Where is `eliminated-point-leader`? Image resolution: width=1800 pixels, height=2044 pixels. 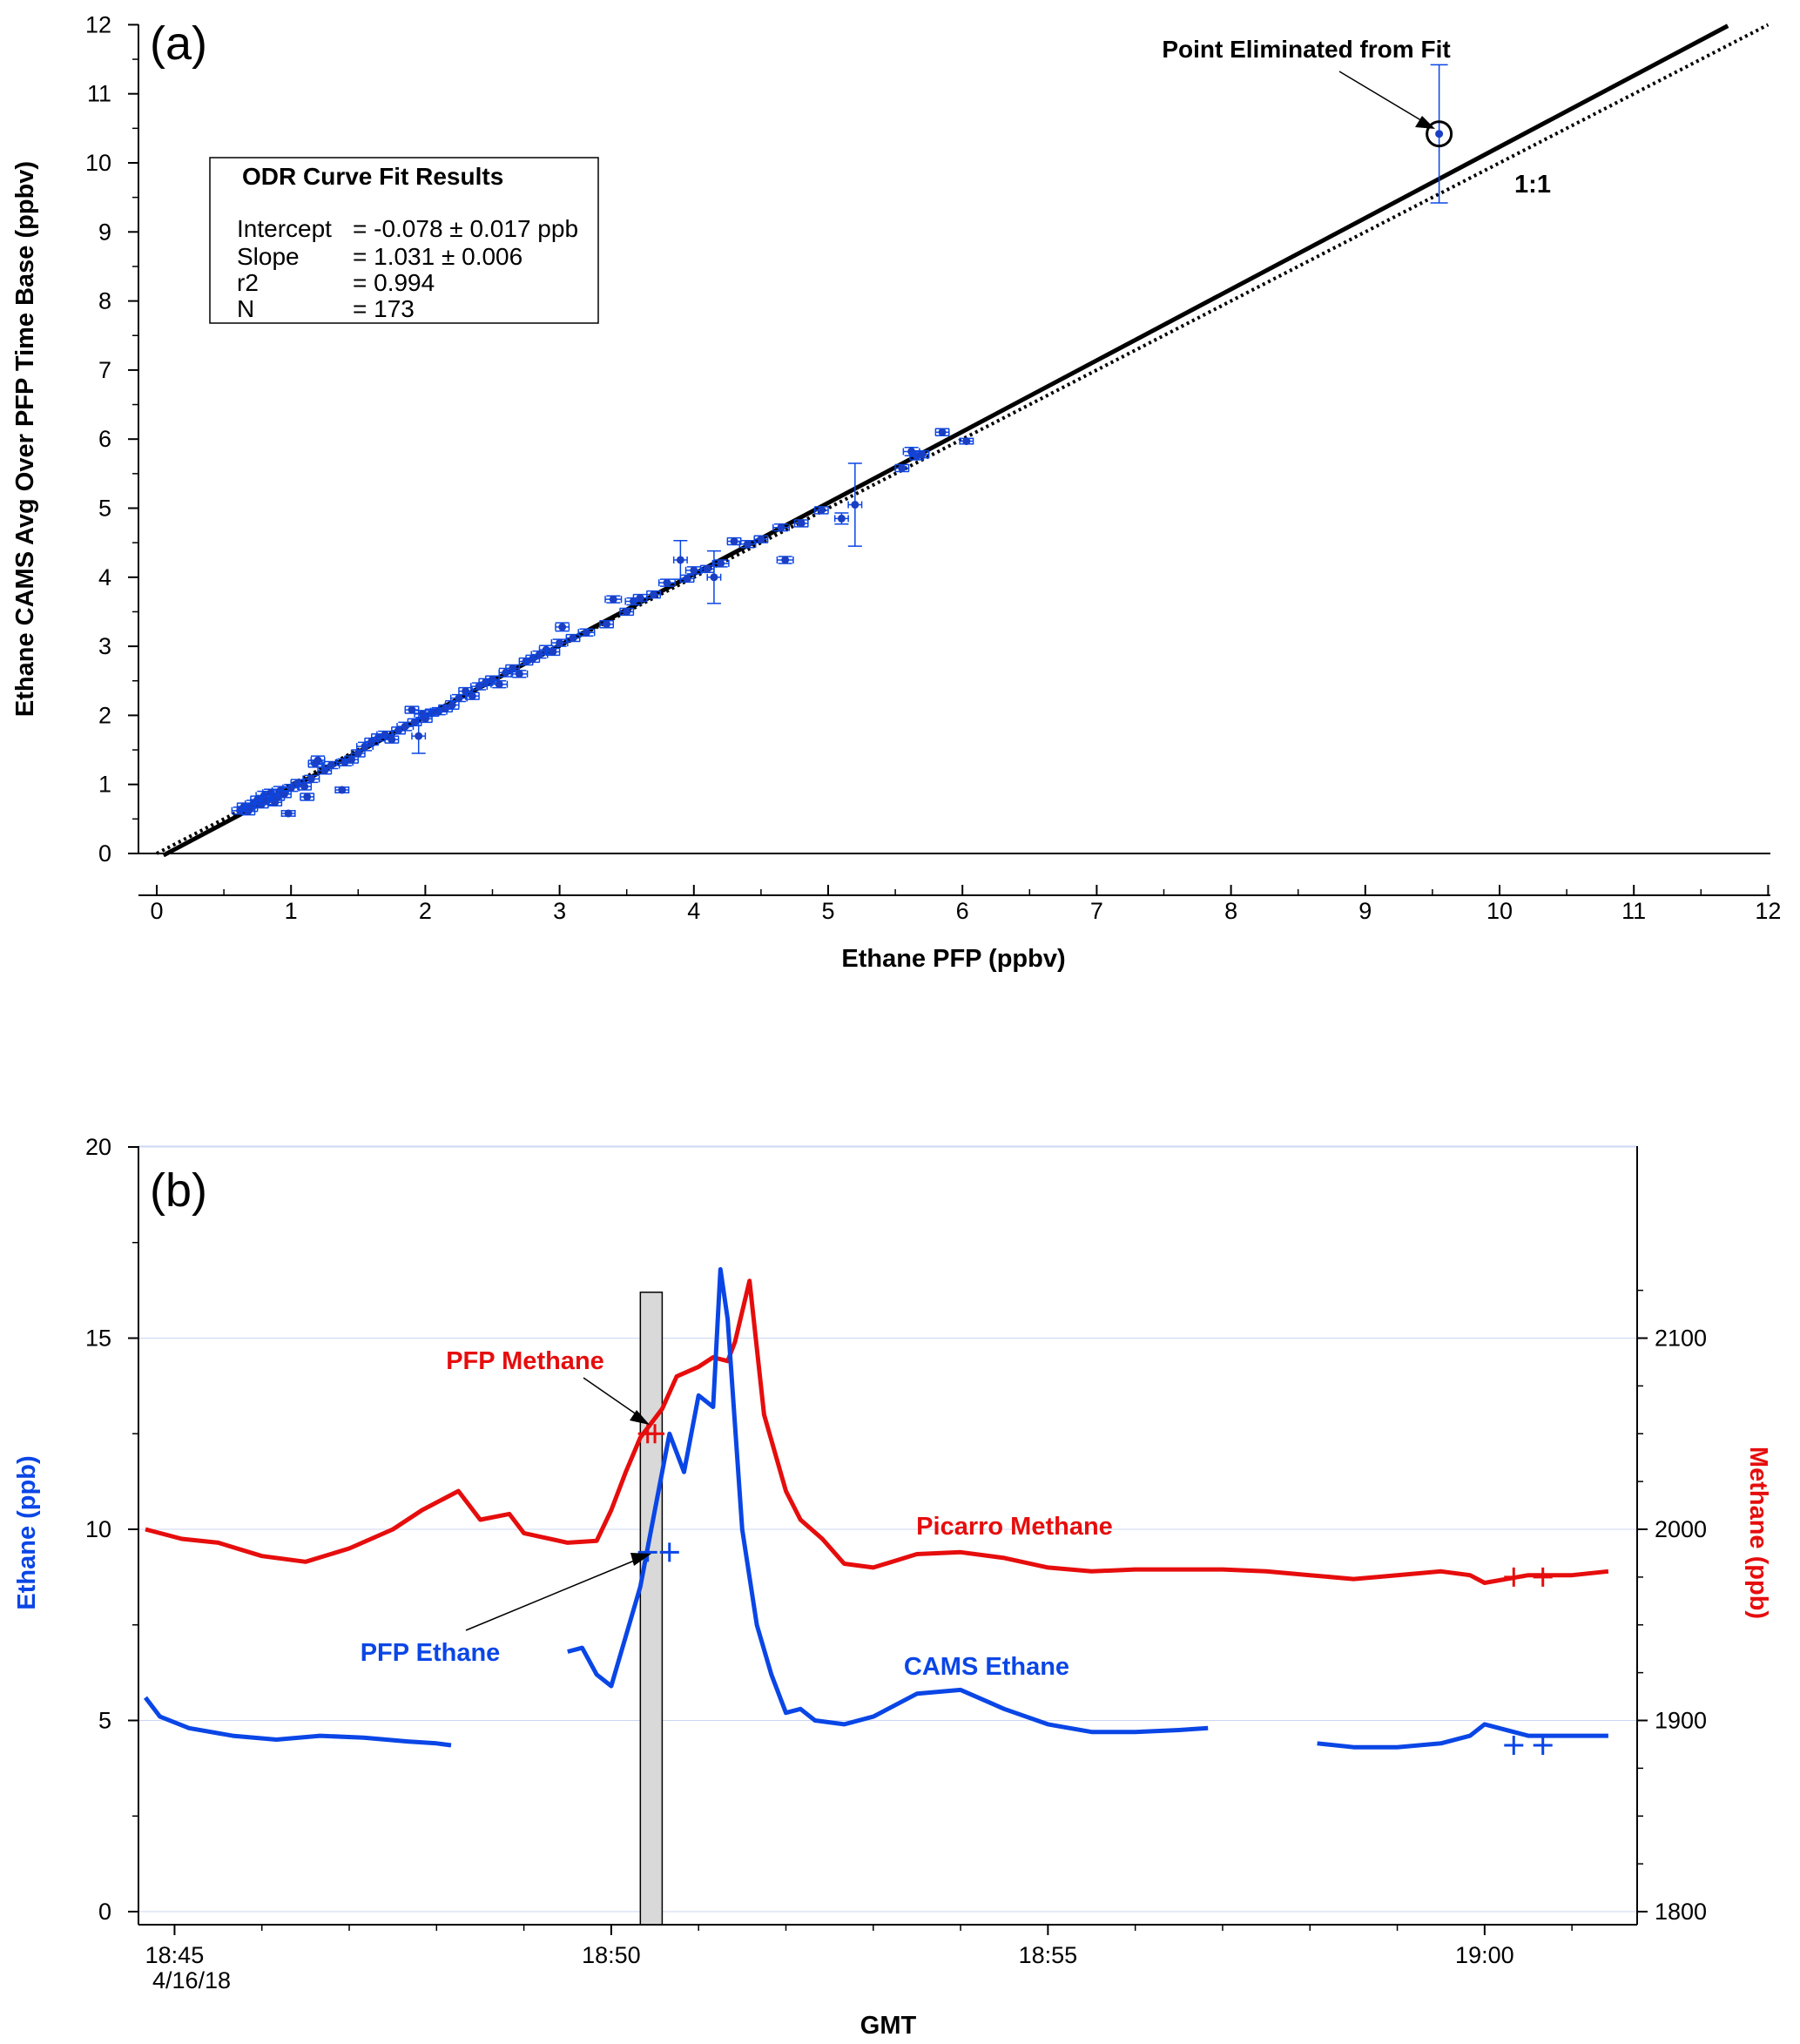 eliminated-point-leader is located at coordinates (1383, 98).